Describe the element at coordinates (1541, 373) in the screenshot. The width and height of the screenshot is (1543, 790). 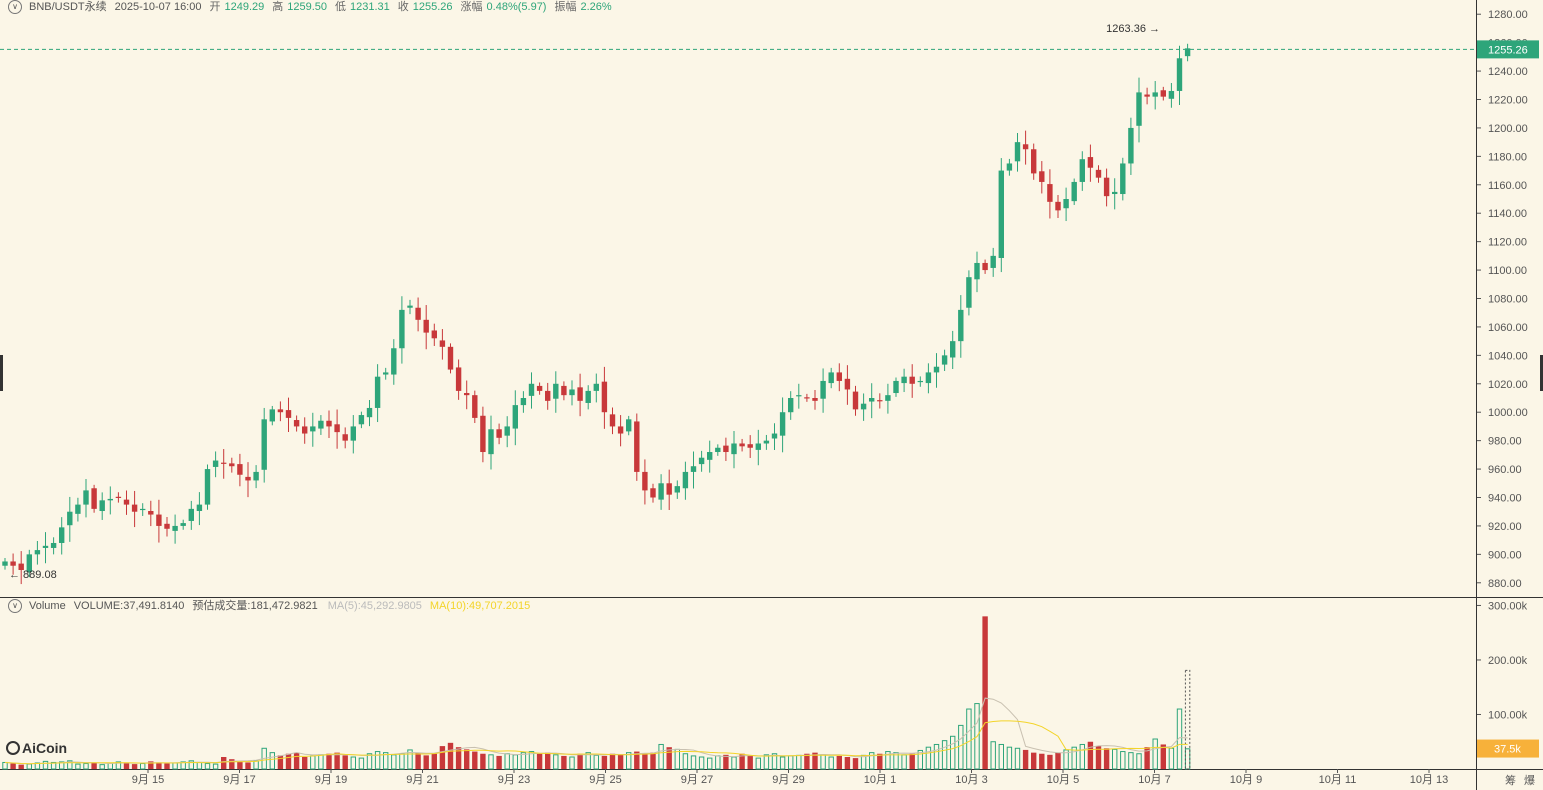
I see `right-scroll-handle` at that location.